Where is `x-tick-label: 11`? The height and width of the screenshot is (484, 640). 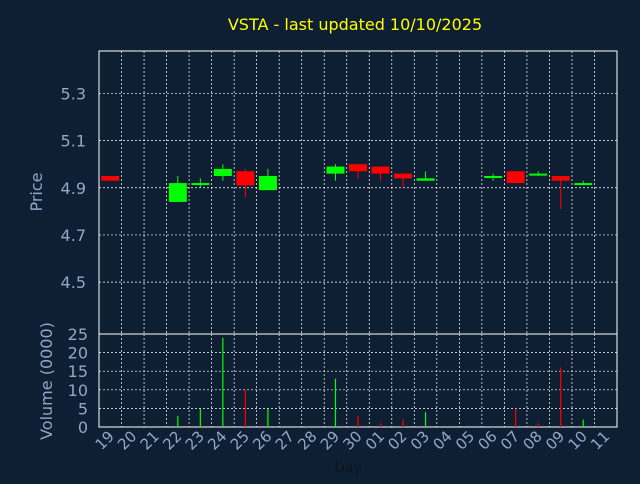
x-tick-label: 11 is located at coordinates (600, 440).